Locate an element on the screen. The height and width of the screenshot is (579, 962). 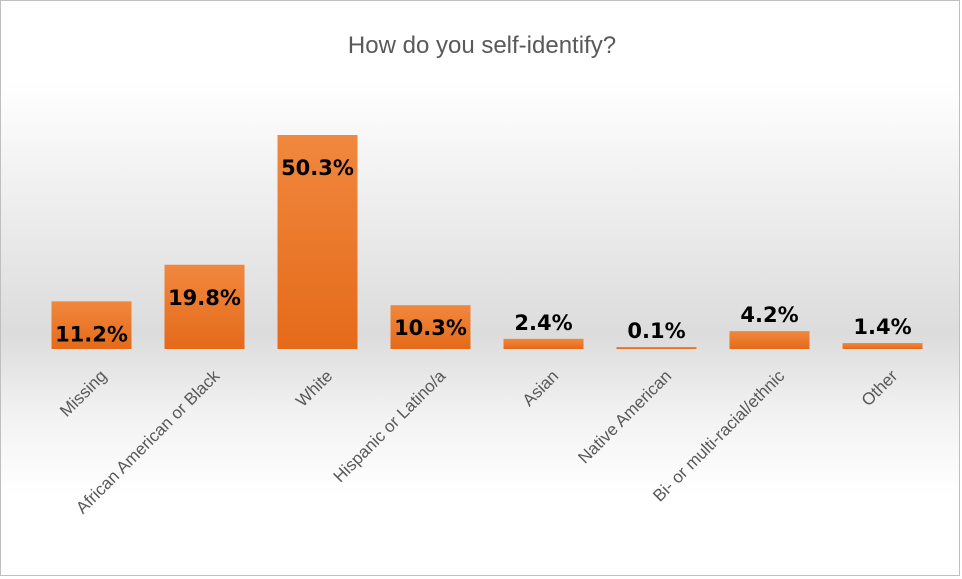
data-label-0: 11.2% is located at coordinates (91, 334).